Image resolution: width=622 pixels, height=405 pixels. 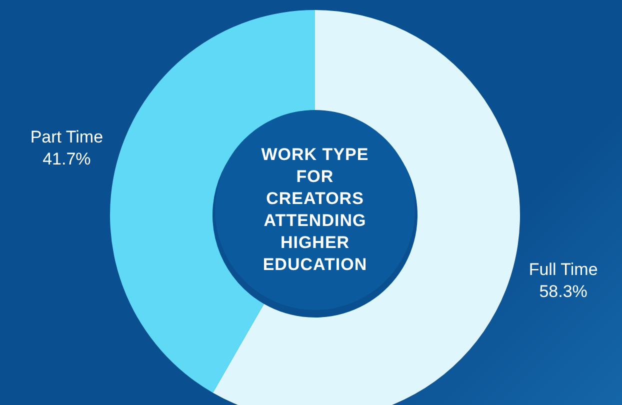 I want to click on data-label: 58.3%, so click(x=563, y=291).